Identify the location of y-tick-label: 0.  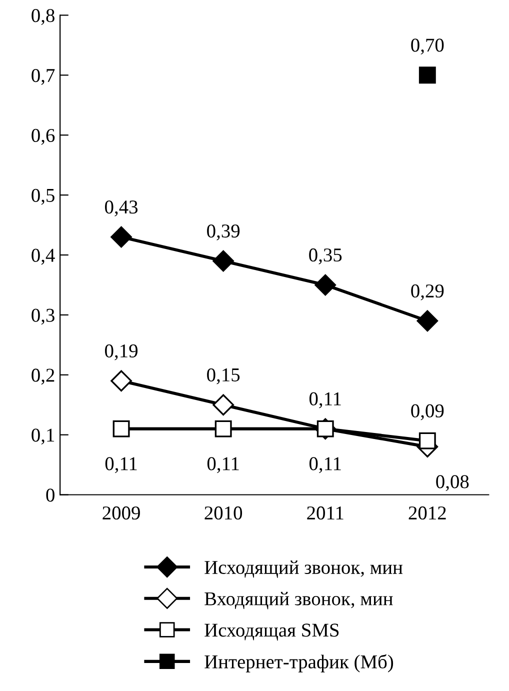
(50, 495).